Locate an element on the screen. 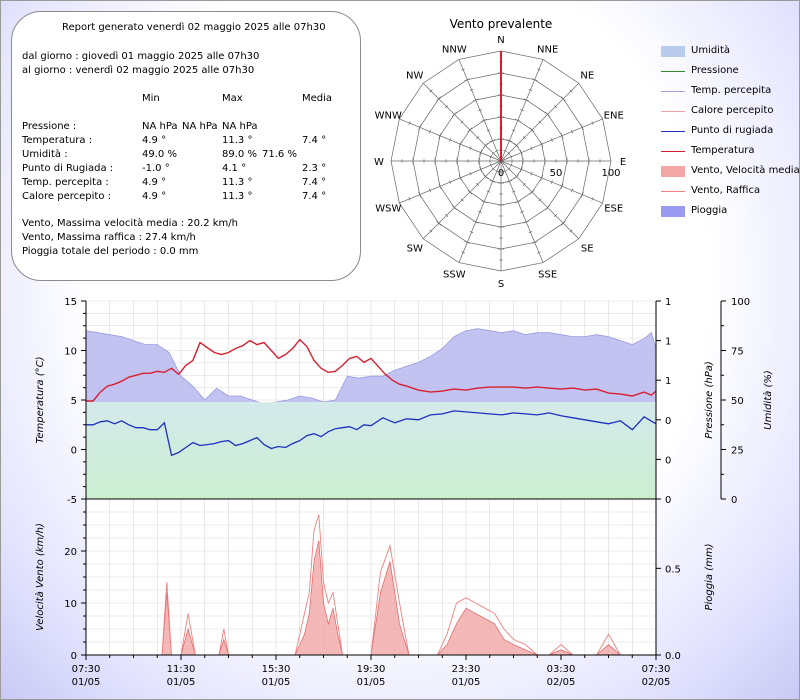  rose-dir-label: SW is located at coordinates (415, 248).